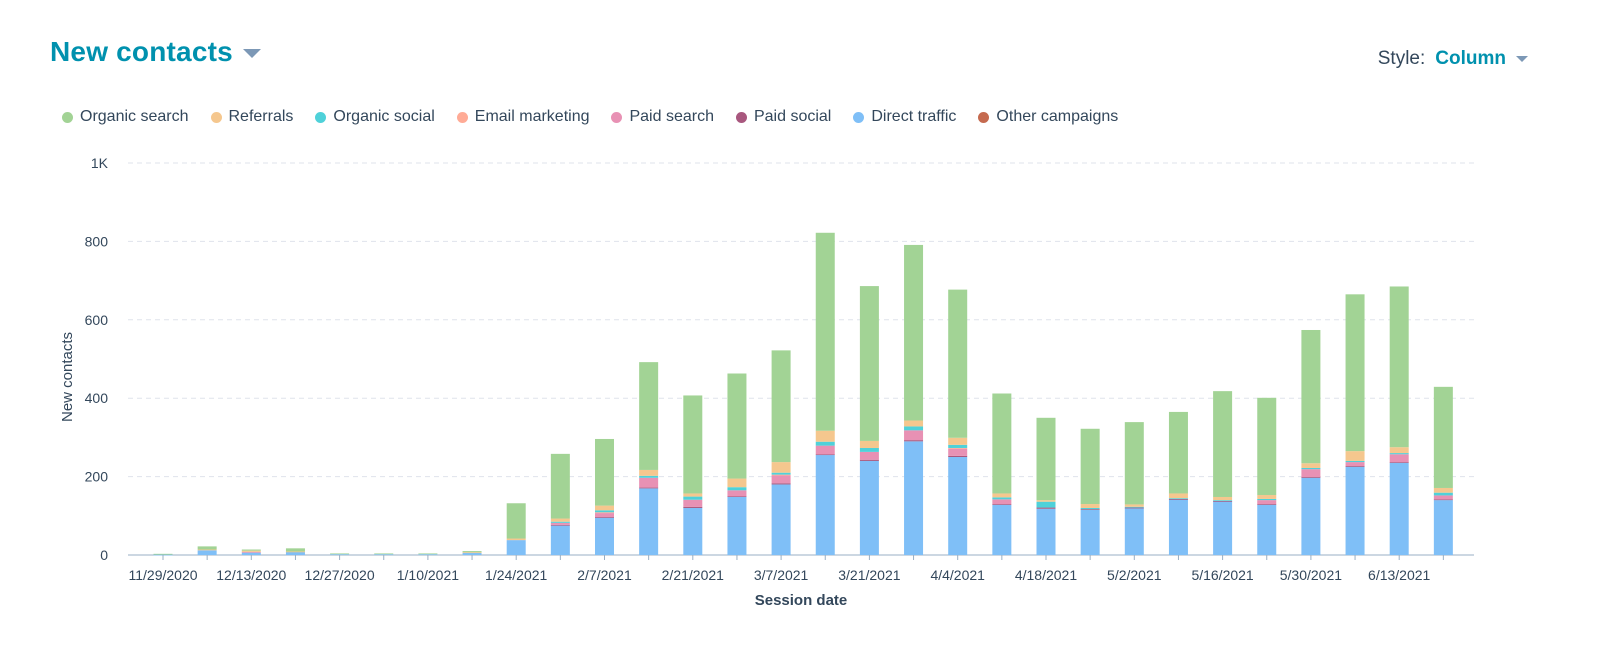  Describe the element at coordinates (662, 117) in the screenshot. I see `legend-item-paid-search: Paid search` at that location.